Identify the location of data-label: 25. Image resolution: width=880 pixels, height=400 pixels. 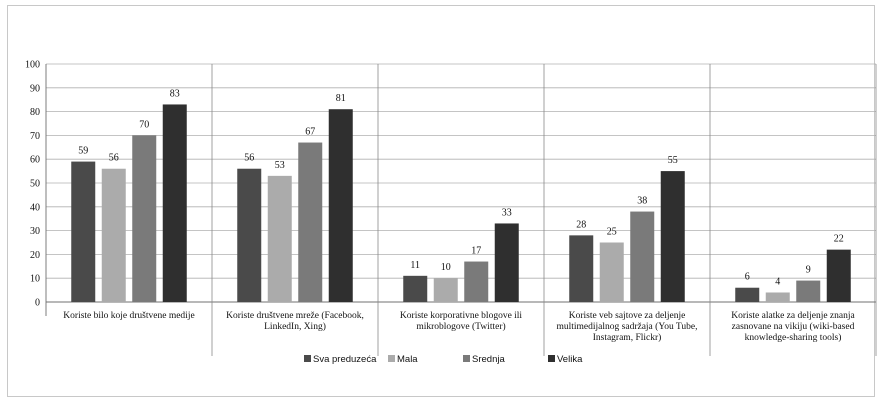
(612, 232).